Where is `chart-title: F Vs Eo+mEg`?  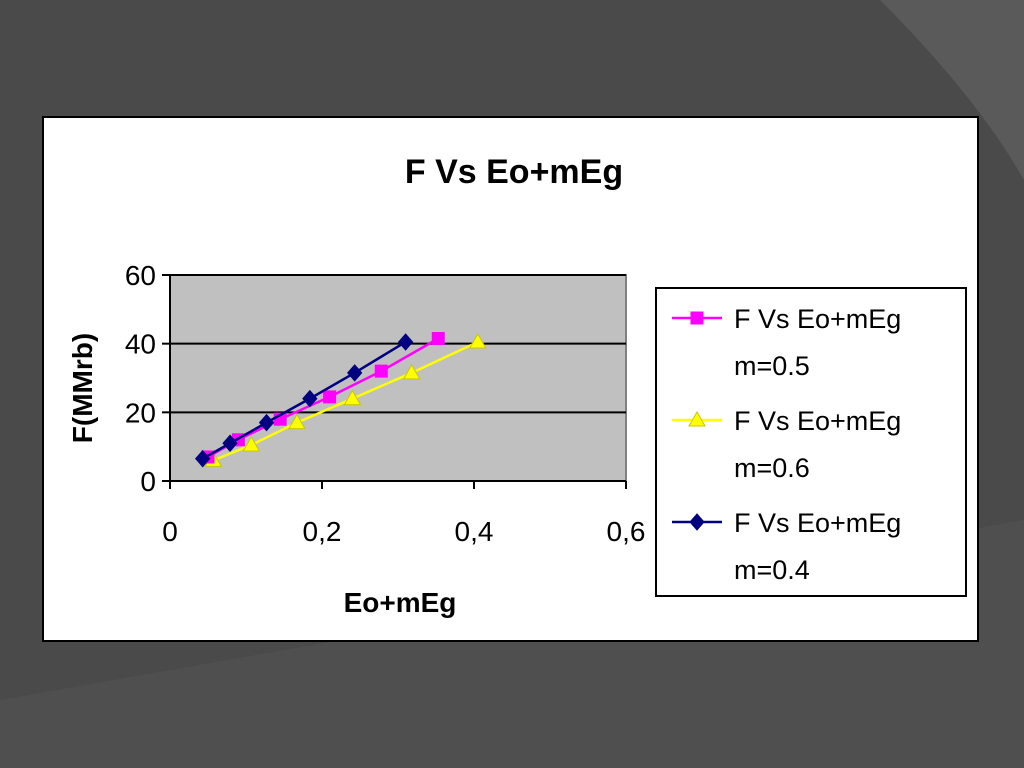
chart-title: F Vs Eo+mEg is located at coordinates (514, 172).